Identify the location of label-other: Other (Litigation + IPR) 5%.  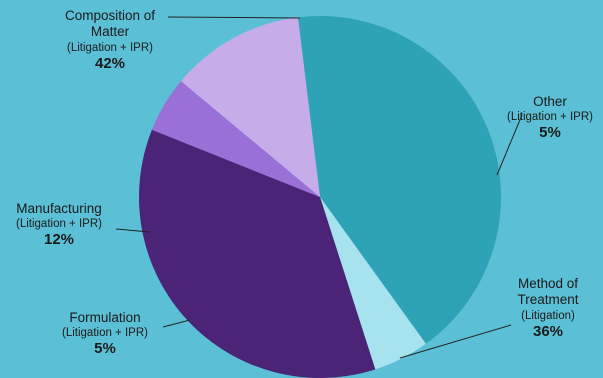
(547, 118).